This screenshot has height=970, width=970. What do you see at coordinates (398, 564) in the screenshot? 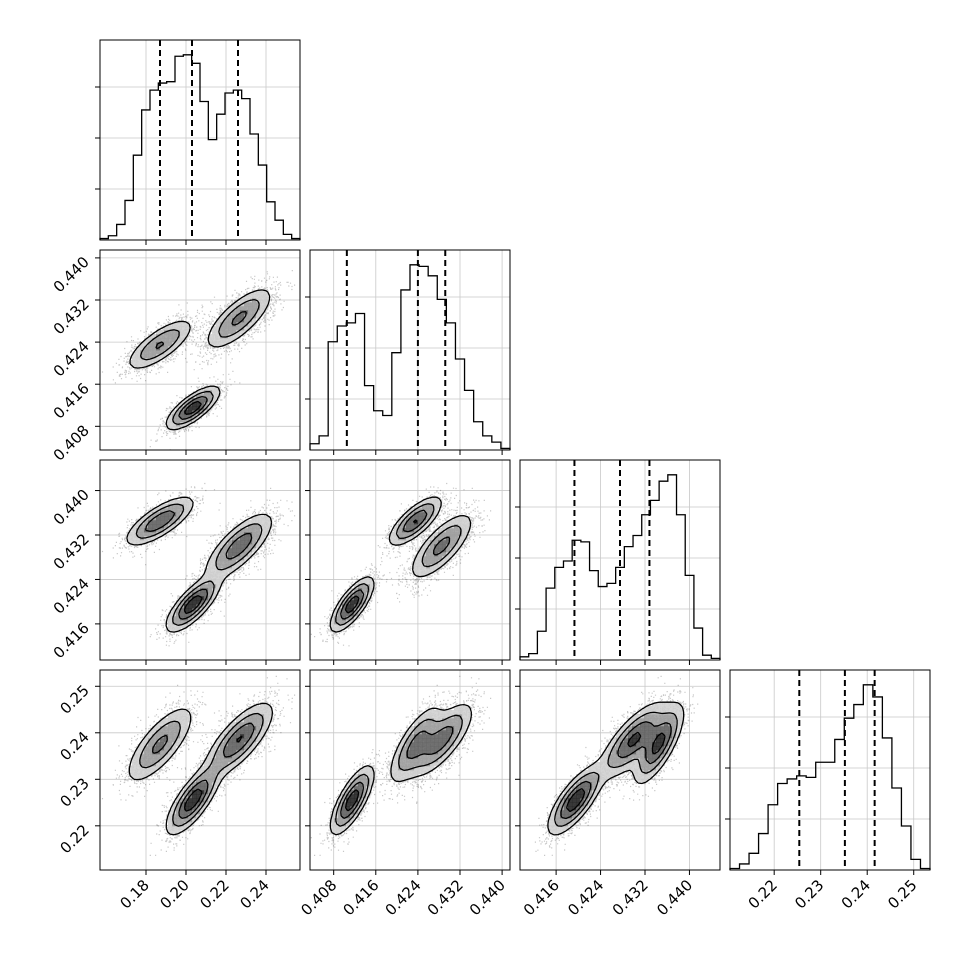
I see `contour-line` at bounding box center [398, 564].